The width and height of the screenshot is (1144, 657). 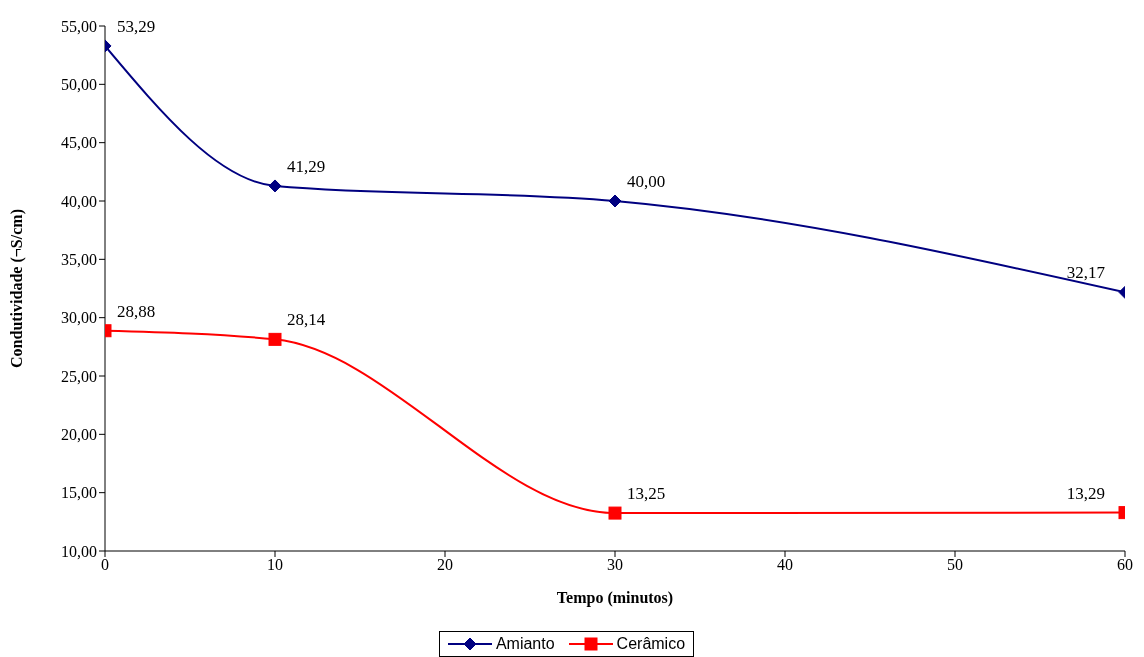 I want to click on data-label: 41,29, so click(x=306, y=166).